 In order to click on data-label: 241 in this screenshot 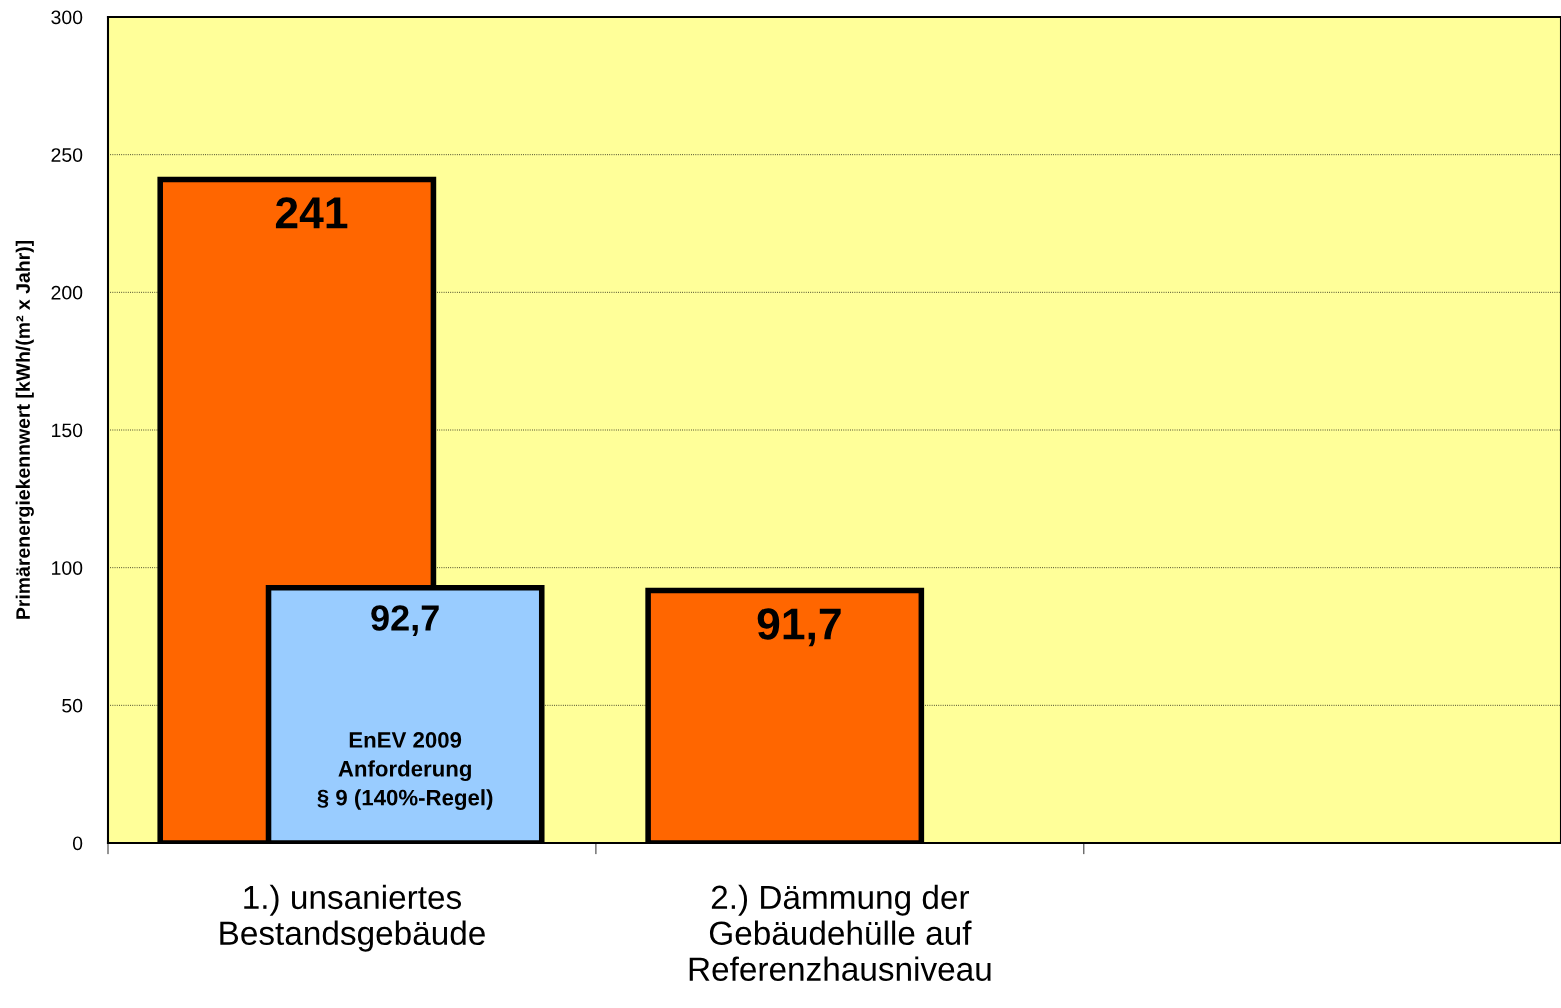, I will do `click(311, 213)`.